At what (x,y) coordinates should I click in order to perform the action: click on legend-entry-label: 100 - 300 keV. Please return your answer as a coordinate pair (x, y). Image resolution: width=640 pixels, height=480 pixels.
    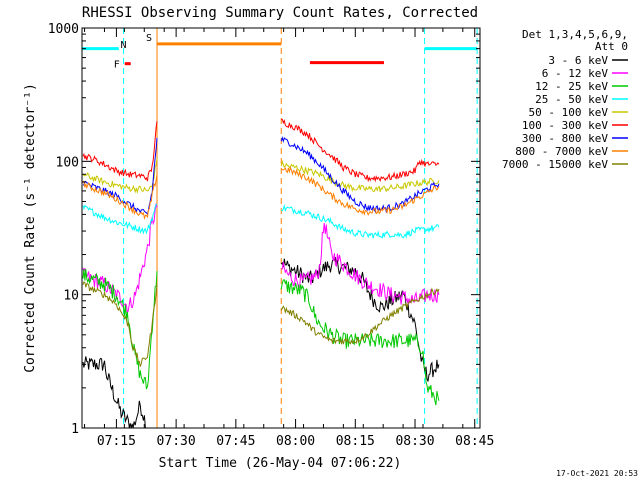
    Looking at the image, I should click on (565, 125).